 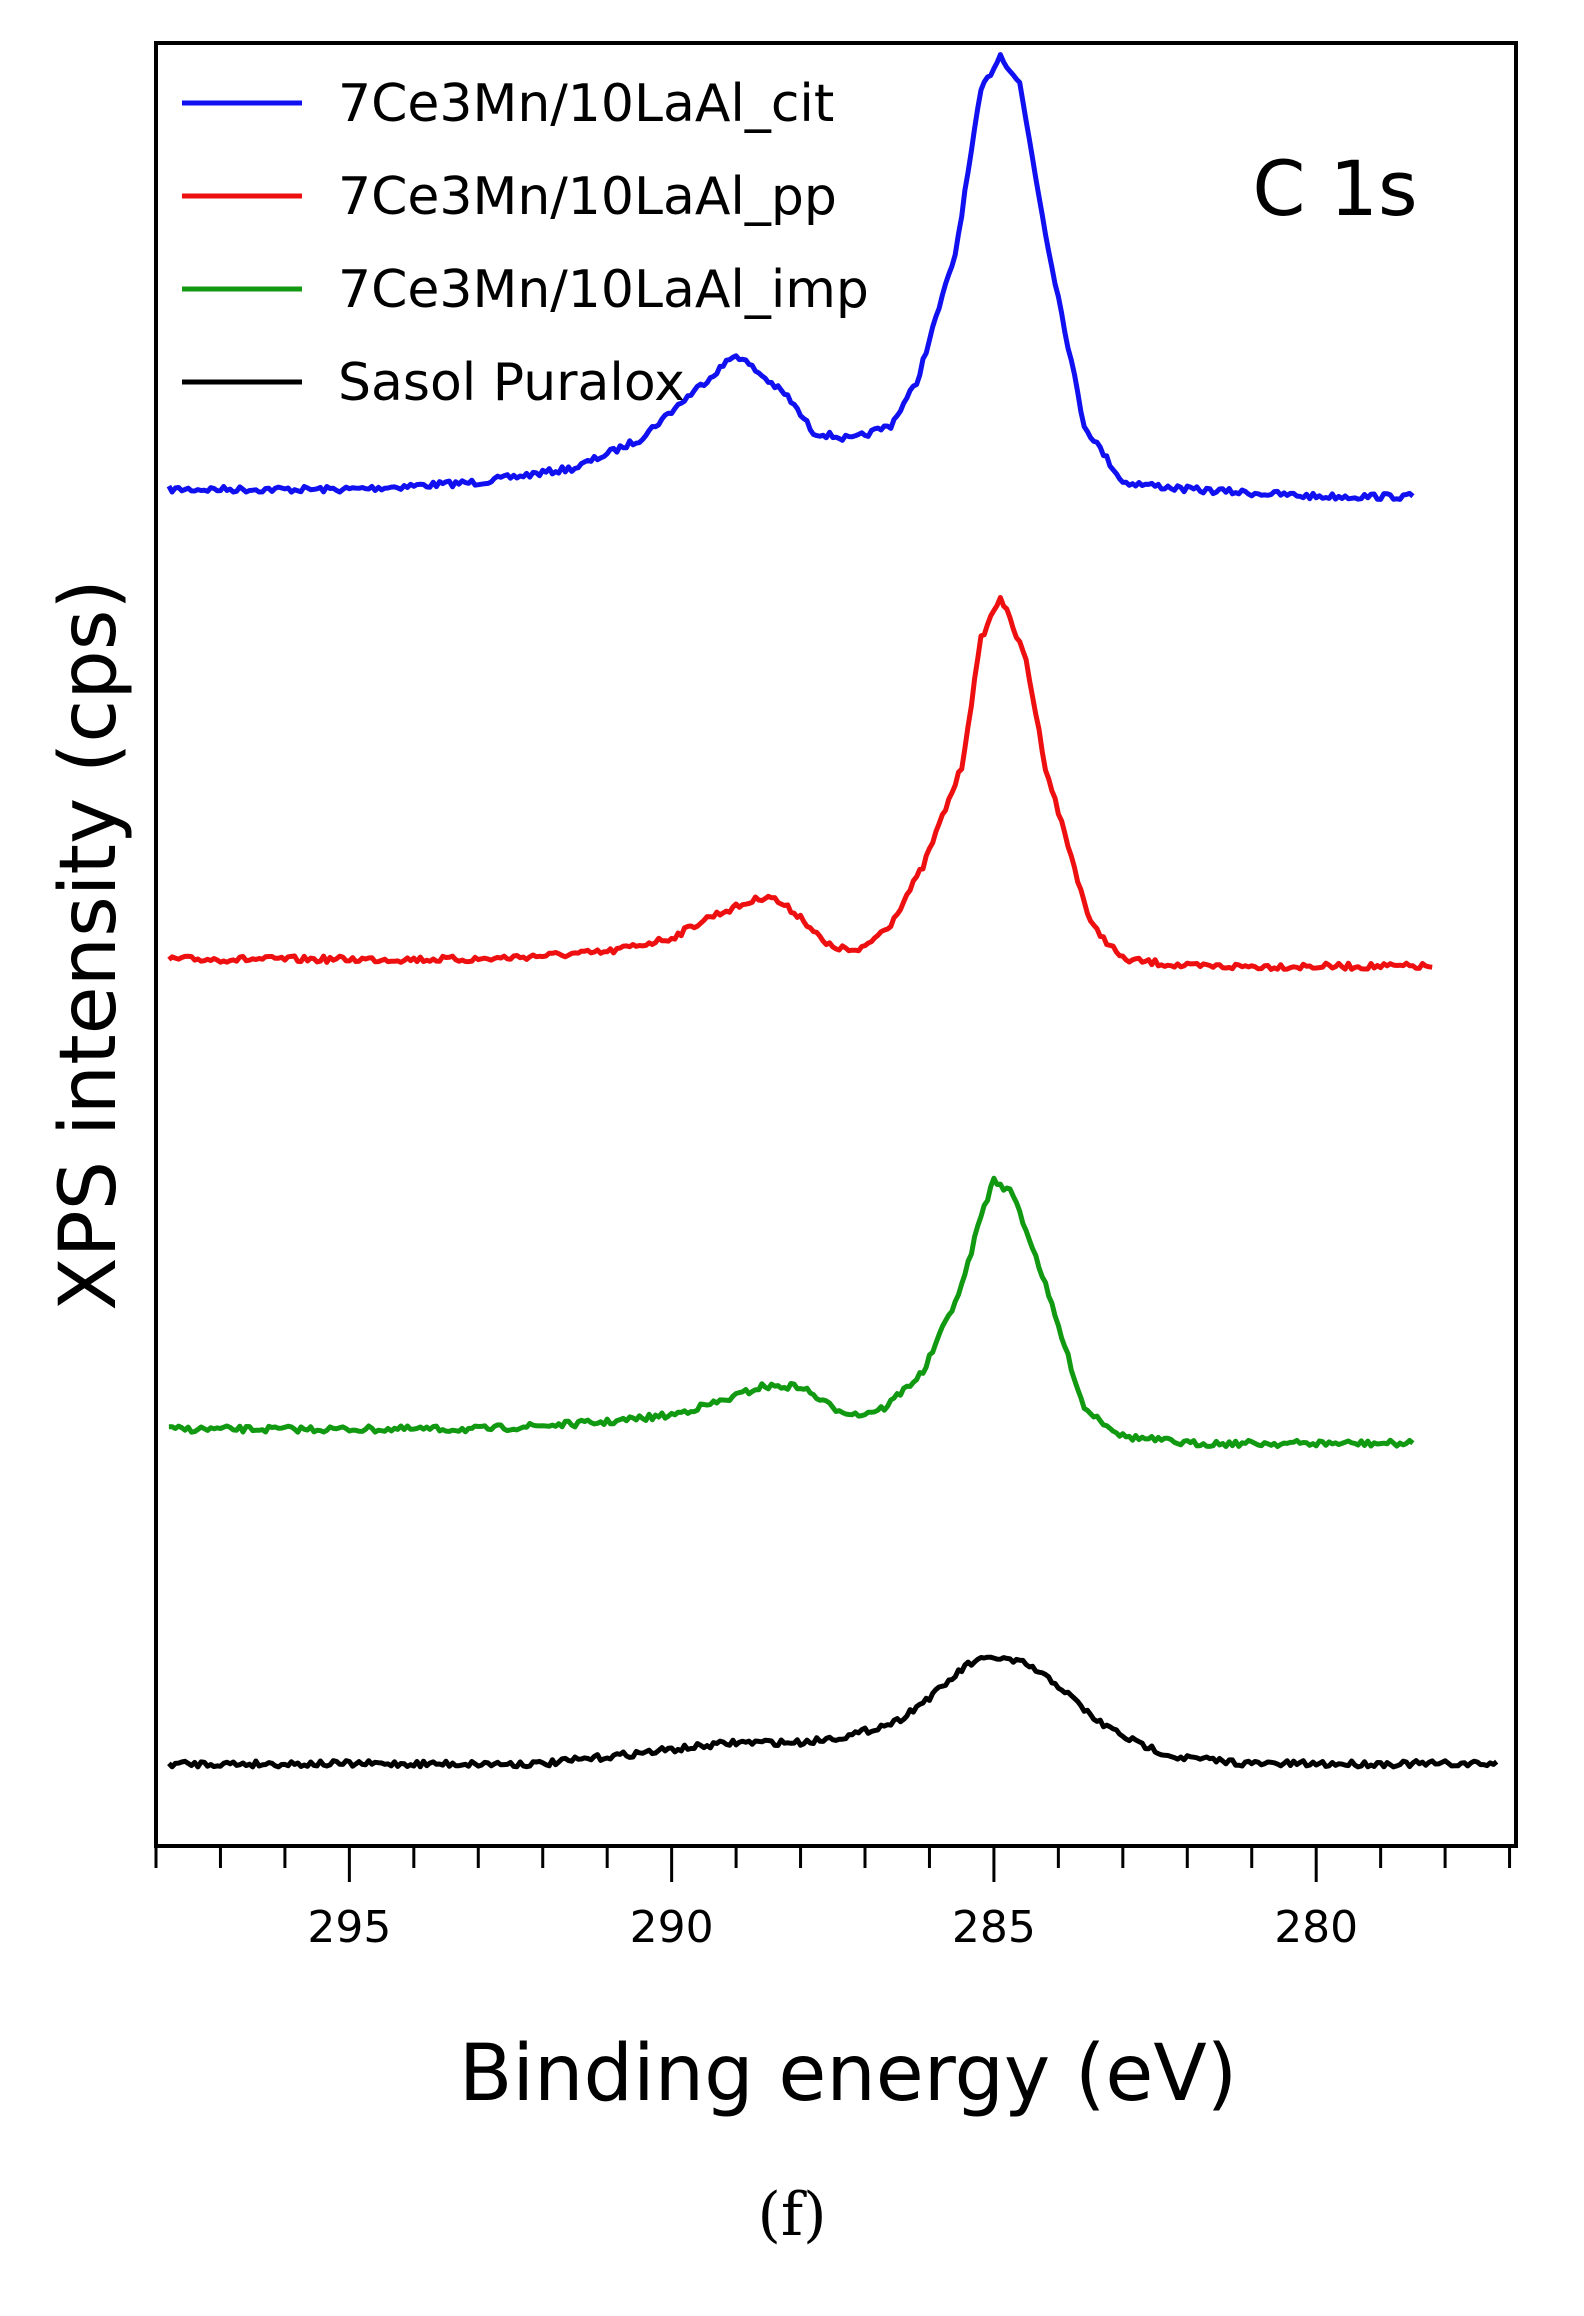 I want to click on x-tick-label: 285, so click(x=994, y=1927).